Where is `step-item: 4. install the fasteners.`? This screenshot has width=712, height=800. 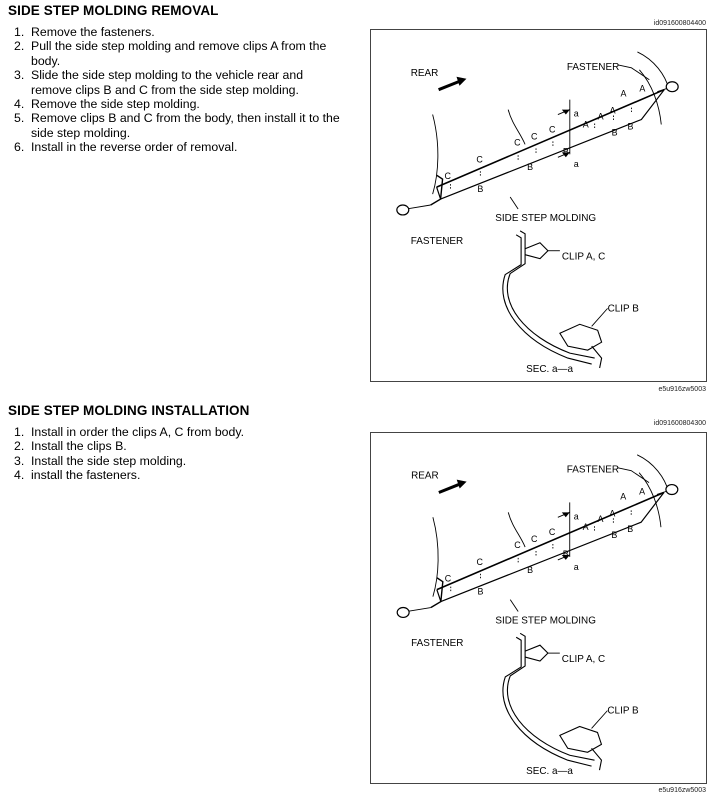
step-item: 4. install the fasteners. is located at coordinates (77, 475).